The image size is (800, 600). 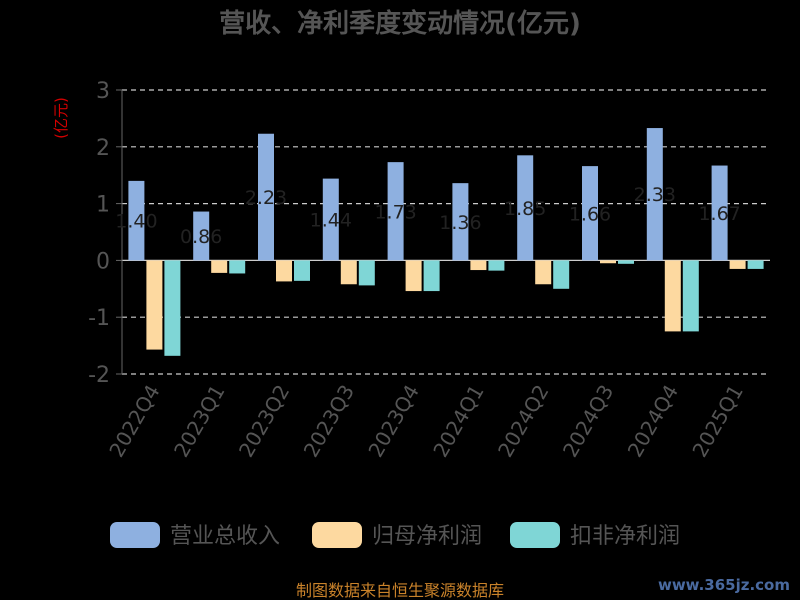 I want to click on x-tick-label: 2024Q3, so click(x=588, y=421).